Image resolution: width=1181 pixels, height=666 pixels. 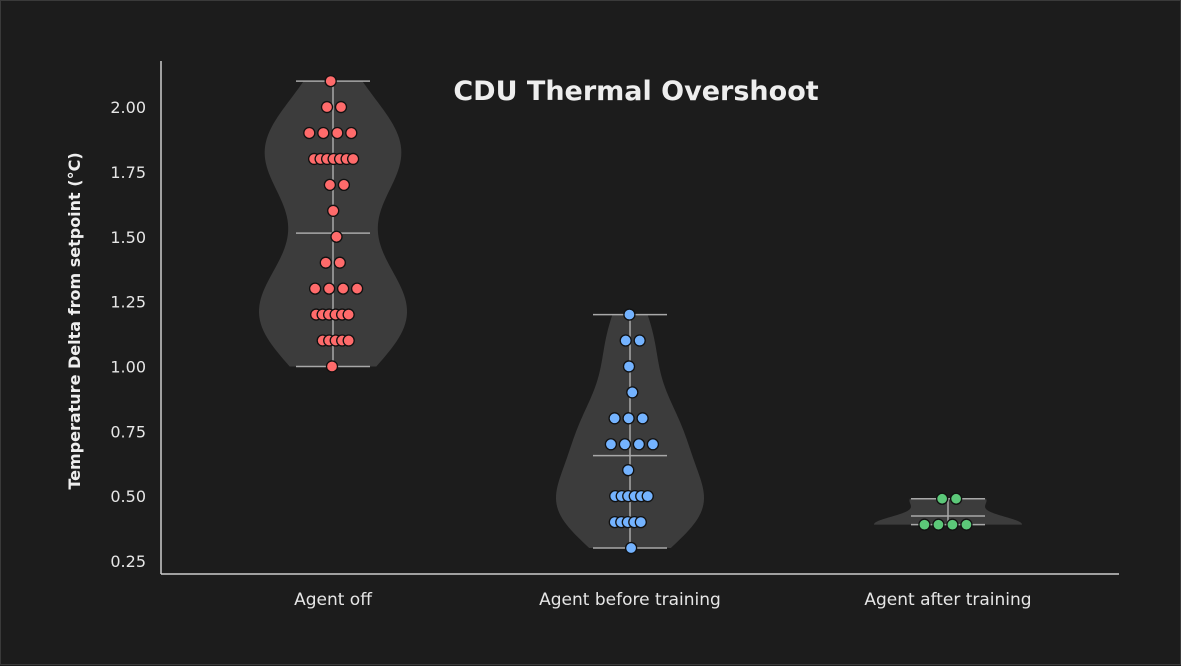 I want to click on y-tick-label: 1.75, so click(x=128, y=172).